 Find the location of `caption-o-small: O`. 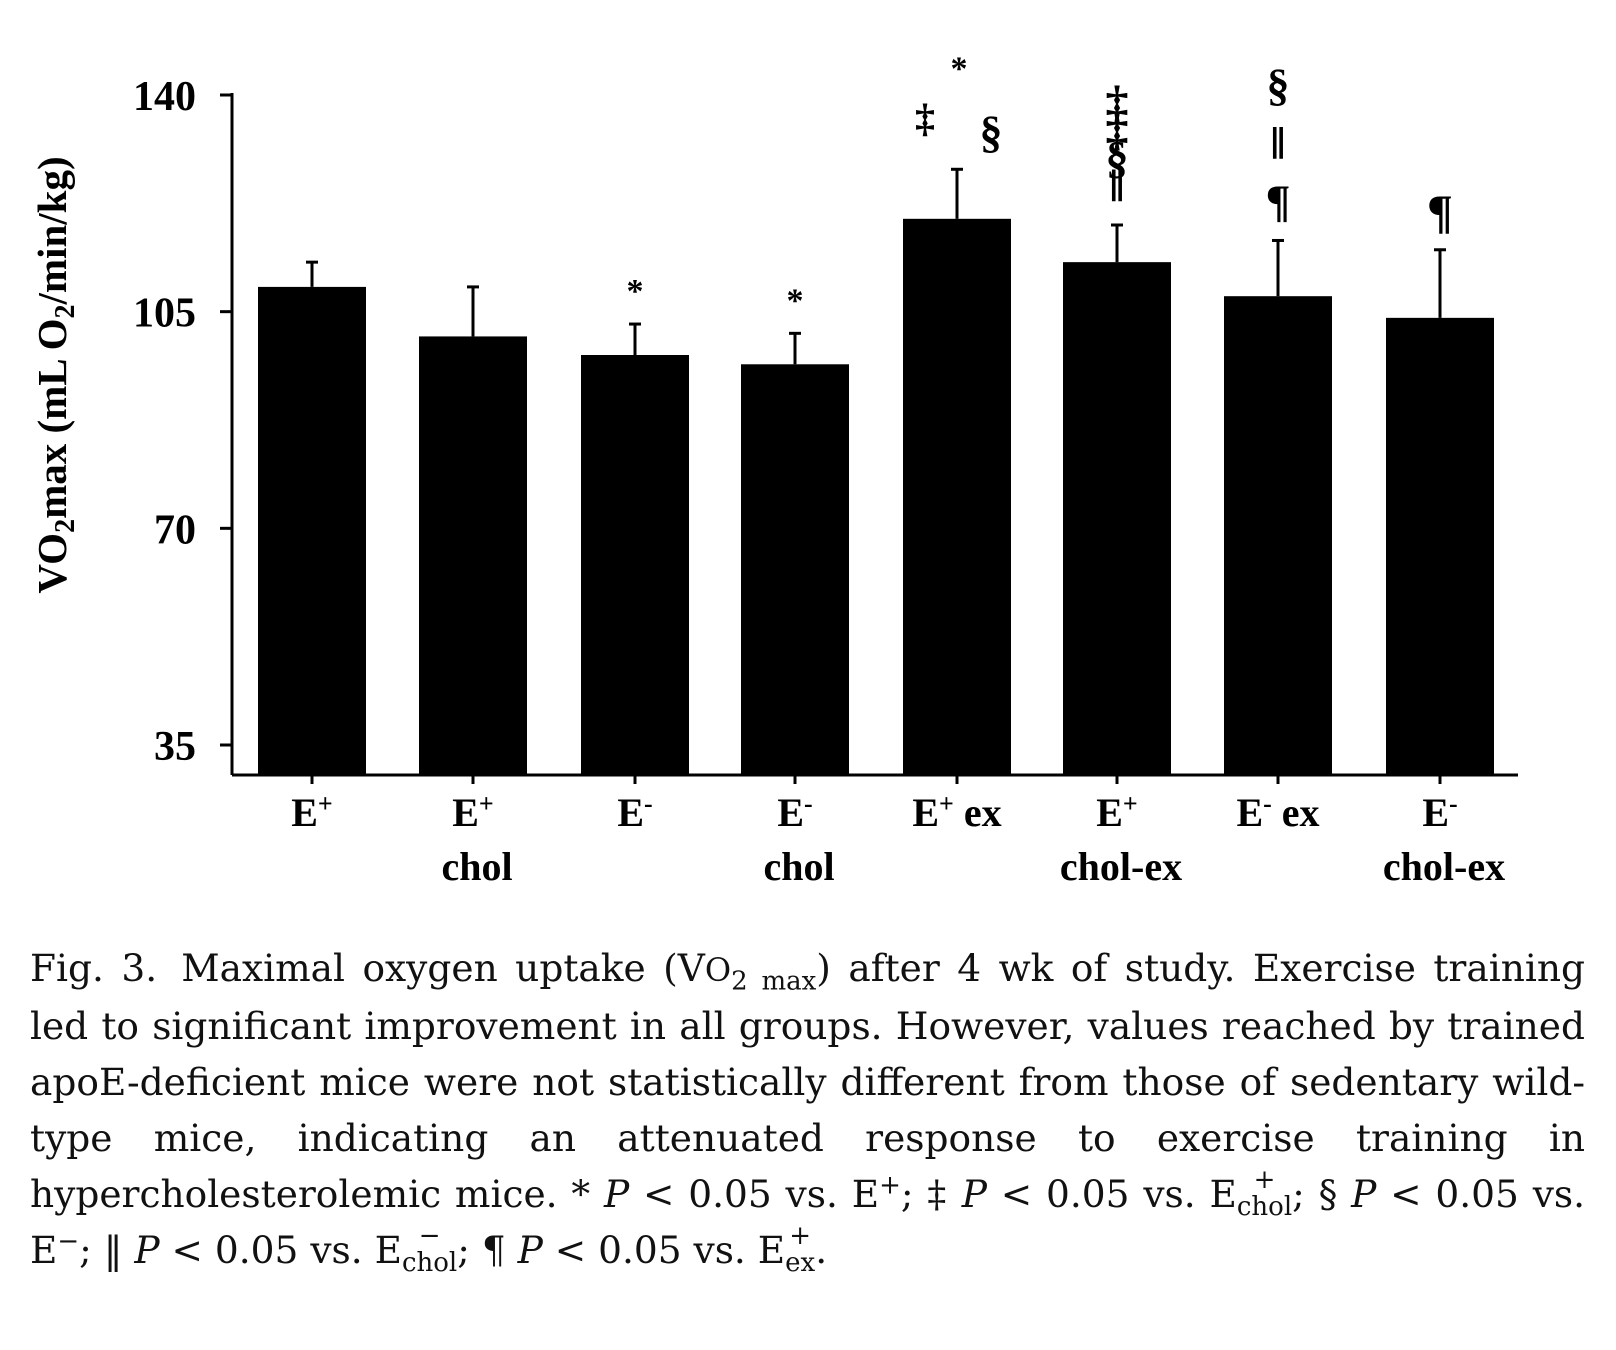

caption-o-small: O is located at coordinates (718, 970).